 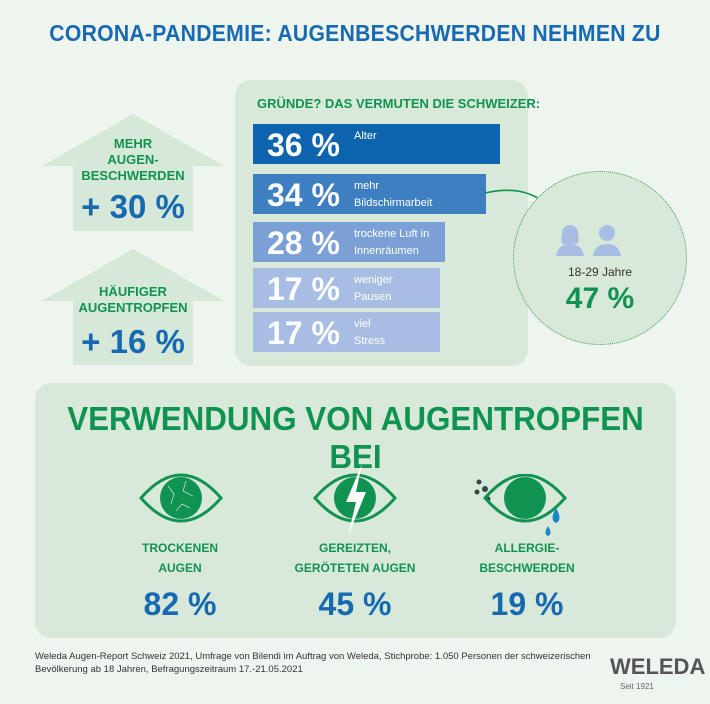 I want to click on reason-label: mehr Bildschirmarbeit, so click(x=393, y=194).